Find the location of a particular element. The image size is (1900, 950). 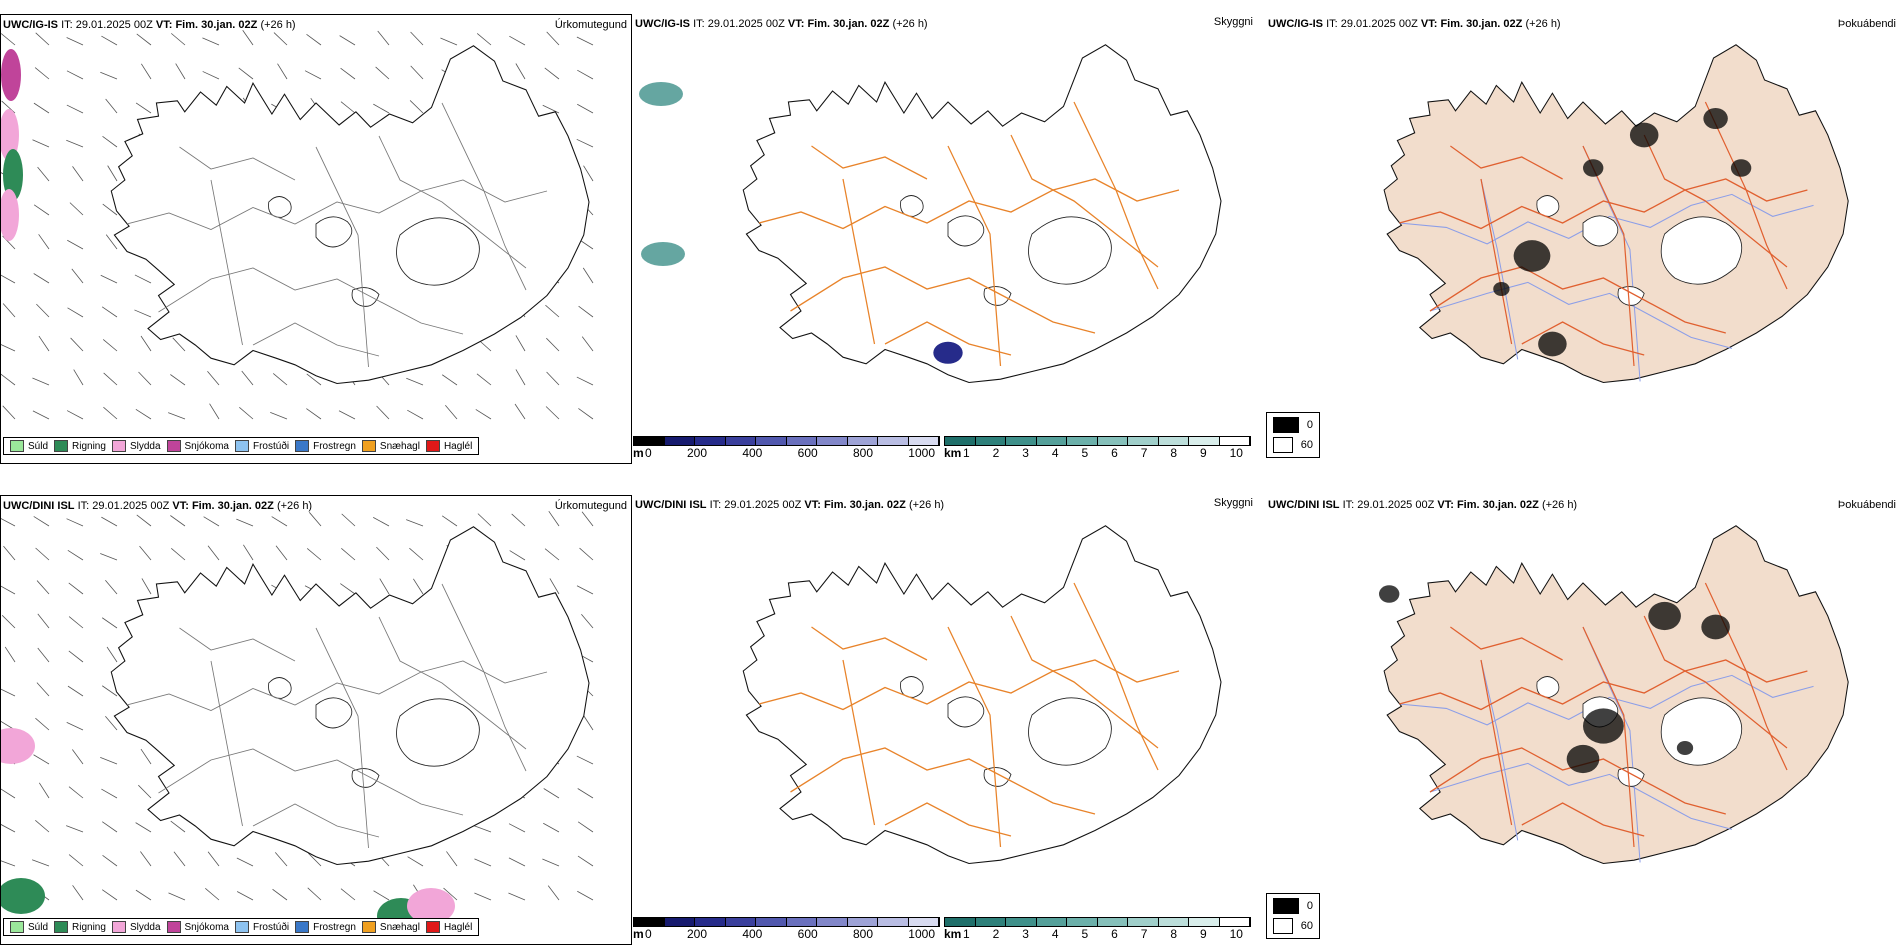

visibility-colorbar is located at coordinates (1097, 441).